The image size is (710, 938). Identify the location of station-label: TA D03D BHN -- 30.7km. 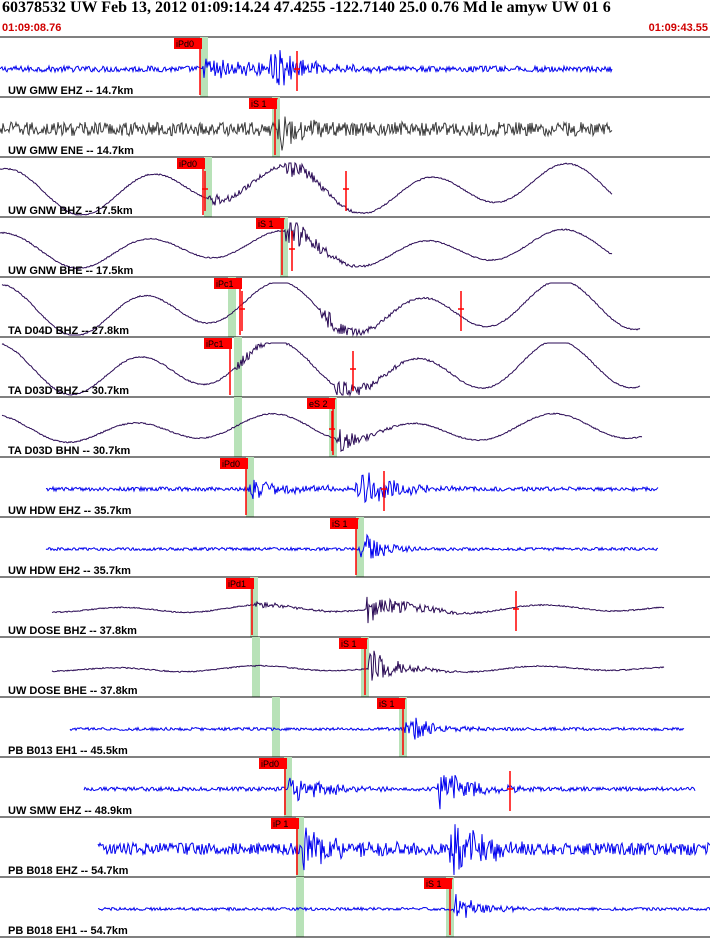
(69, 451).